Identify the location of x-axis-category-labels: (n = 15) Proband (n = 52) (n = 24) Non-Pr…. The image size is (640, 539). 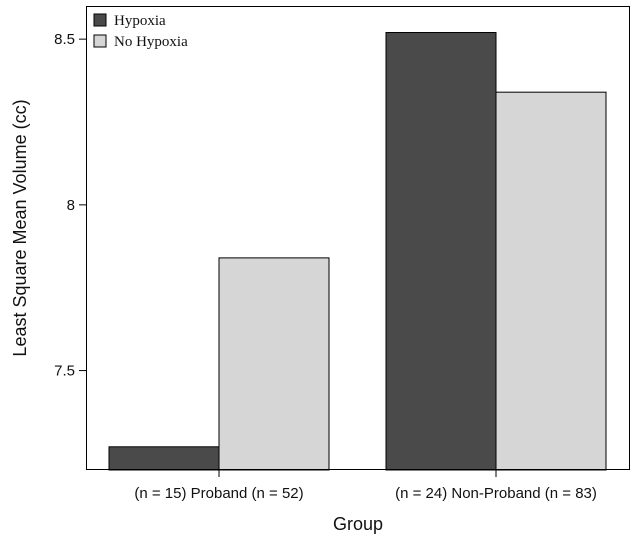
(365, 486).